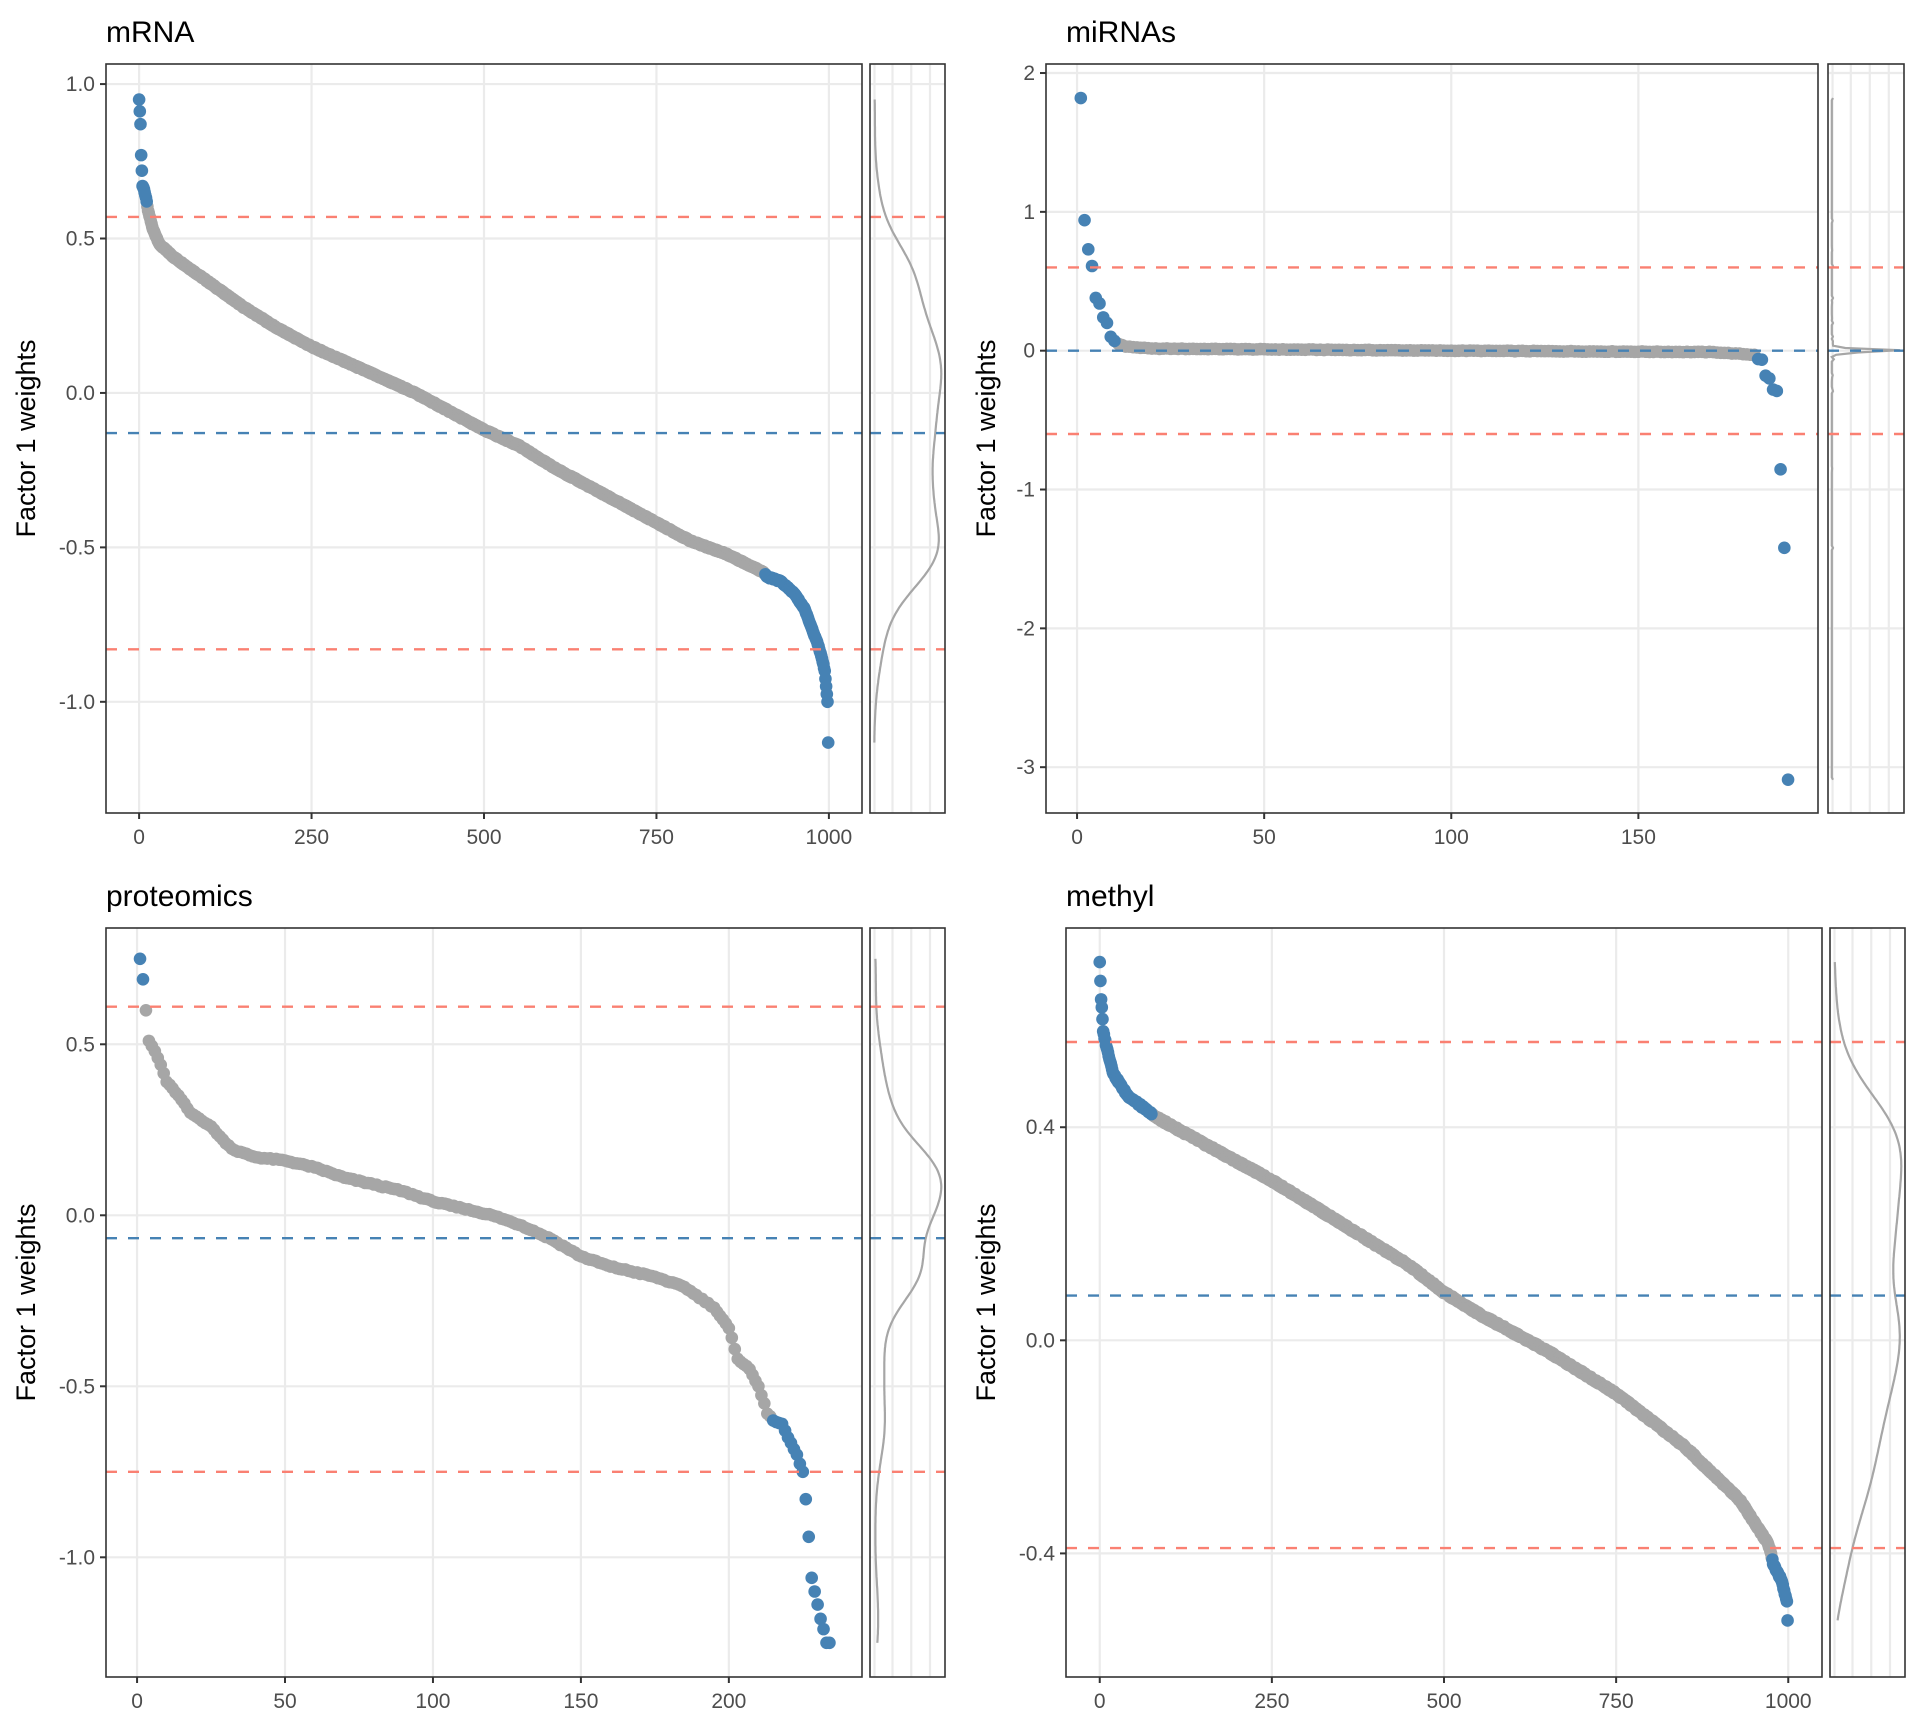  What do you see at coordinates (1029, 351) in the screenshot?
I see `y-tick-label: 0` at bounding box center [1029, 351].